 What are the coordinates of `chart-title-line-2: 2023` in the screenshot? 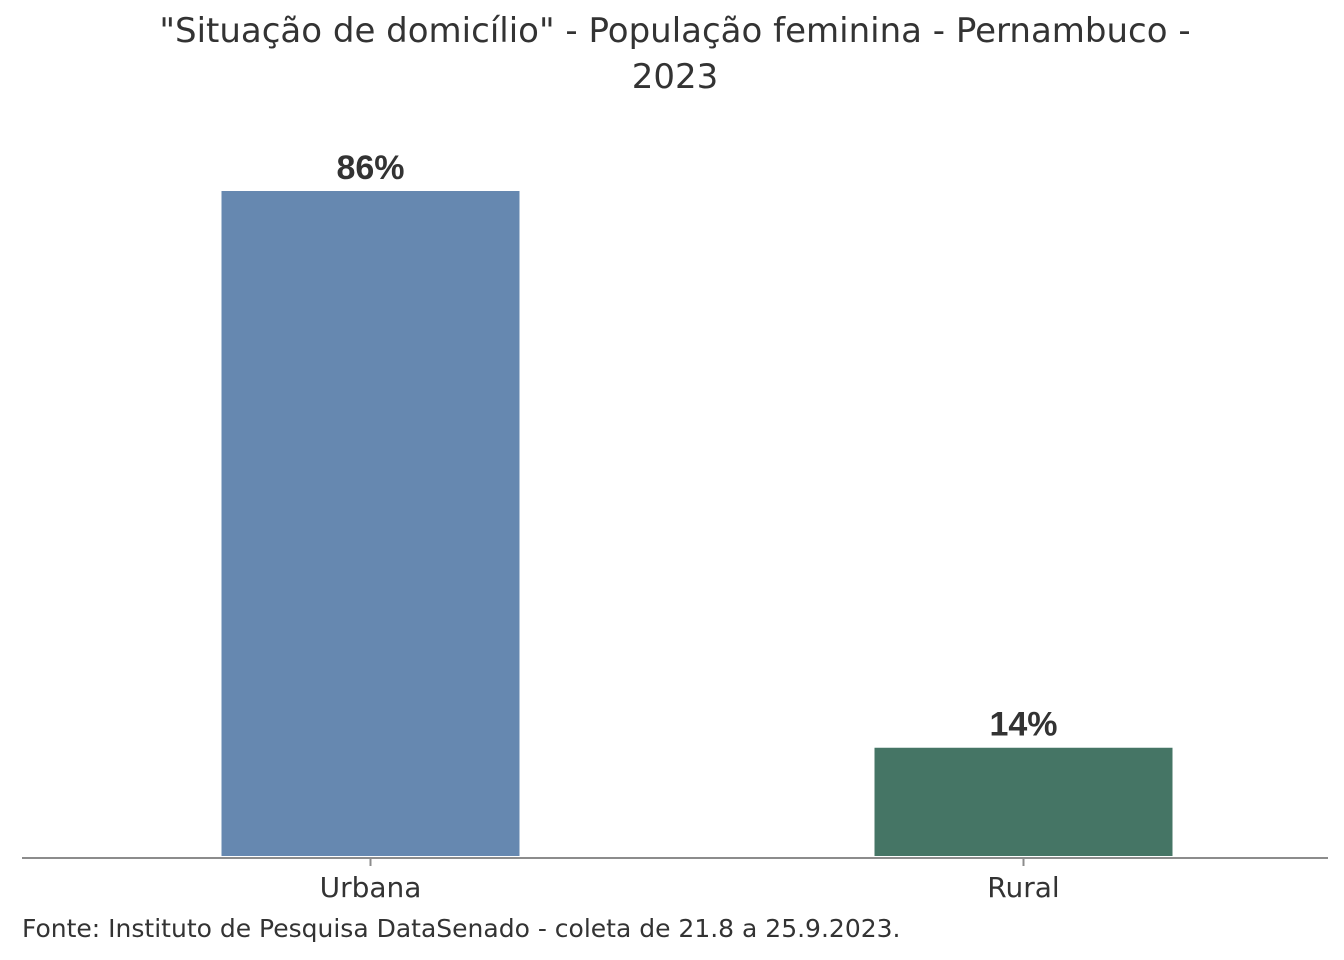 It's located at (675, 77).